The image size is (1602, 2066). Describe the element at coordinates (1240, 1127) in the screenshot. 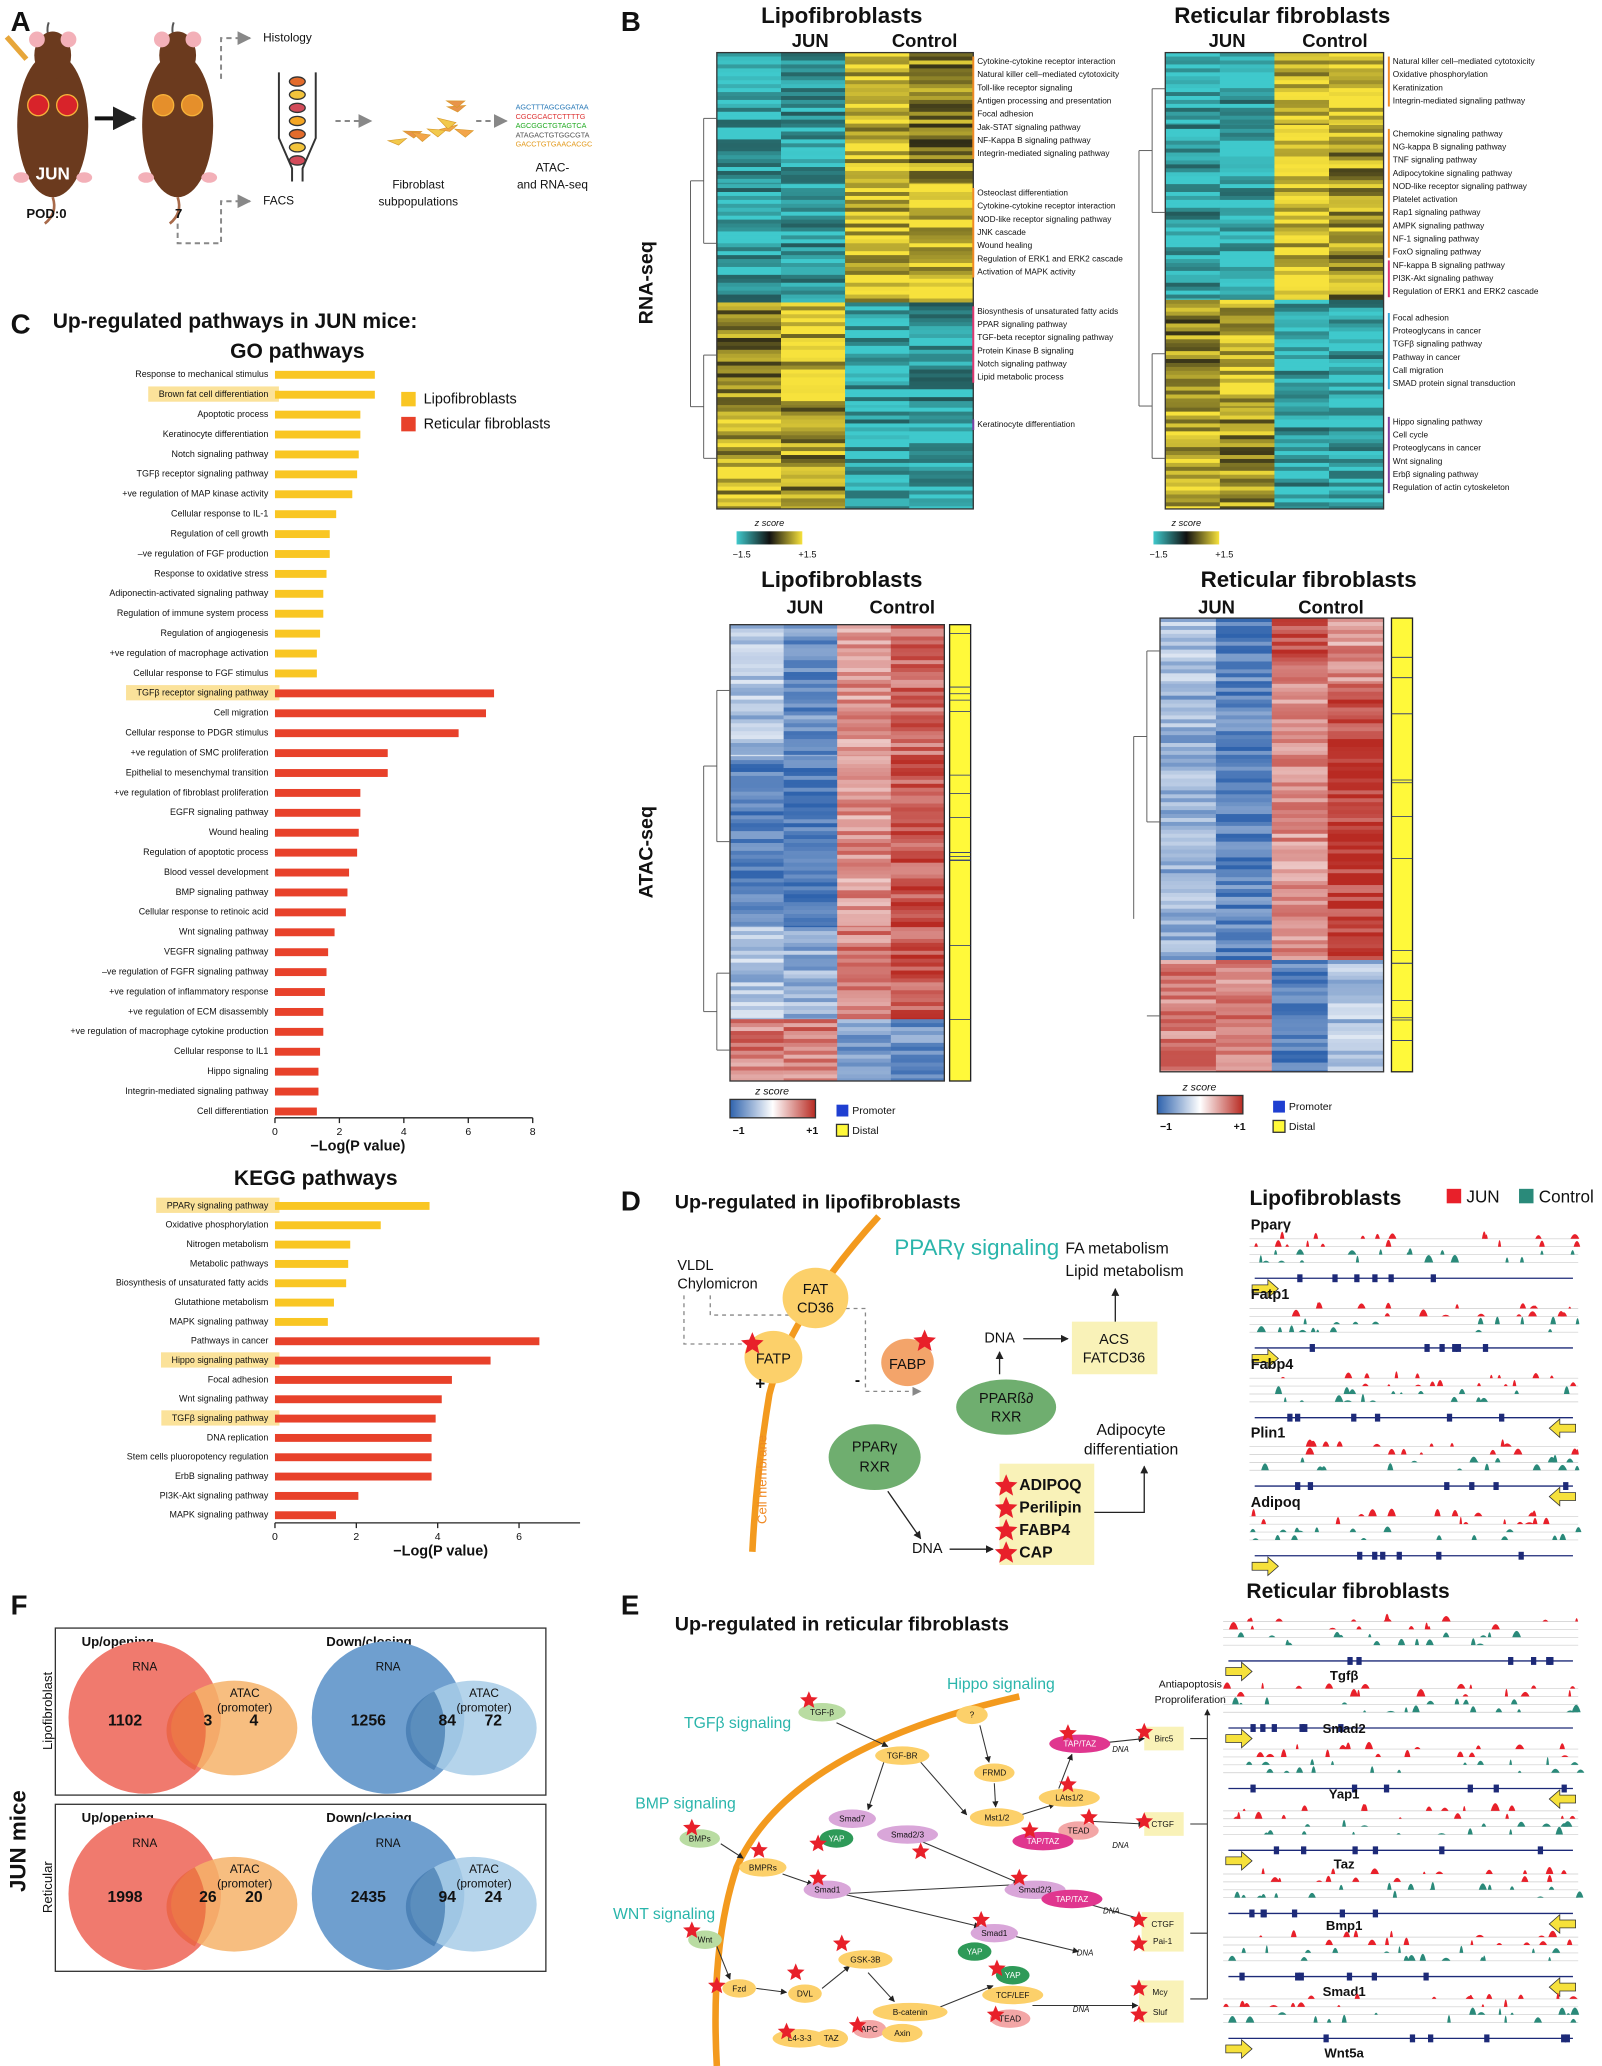

I see `scale-label: +1` at that location.